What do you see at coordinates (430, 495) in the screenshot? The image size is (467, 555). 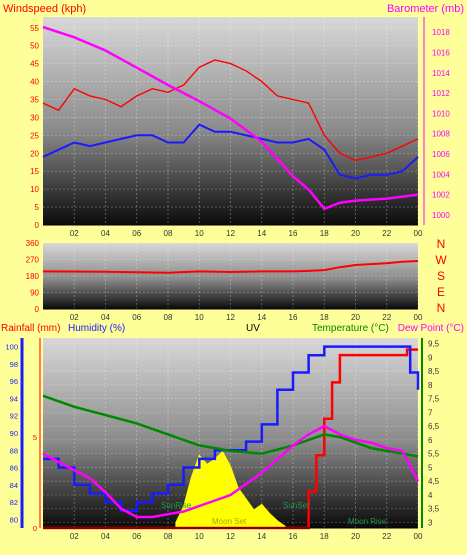 I see `temperature-tick-label: 4` at bounding box center [430, 495].